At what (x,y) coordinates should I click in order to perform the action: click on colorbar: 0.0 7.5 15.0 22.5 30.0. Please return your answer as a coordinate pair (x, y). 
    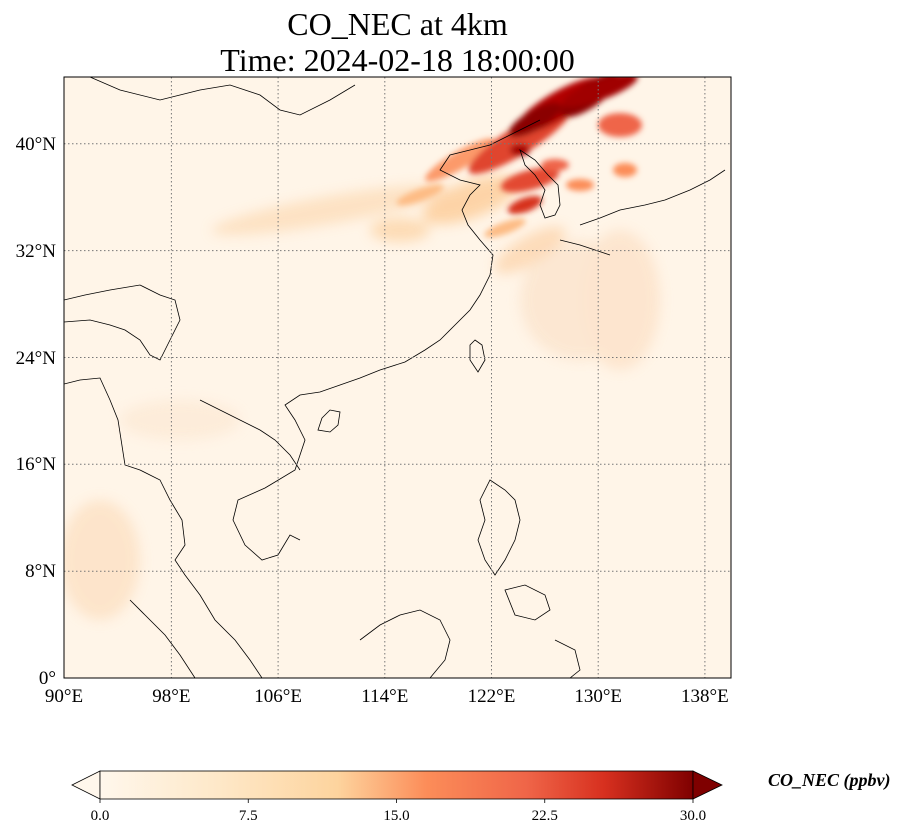
    Looking at the image, I should click on (397, 797).